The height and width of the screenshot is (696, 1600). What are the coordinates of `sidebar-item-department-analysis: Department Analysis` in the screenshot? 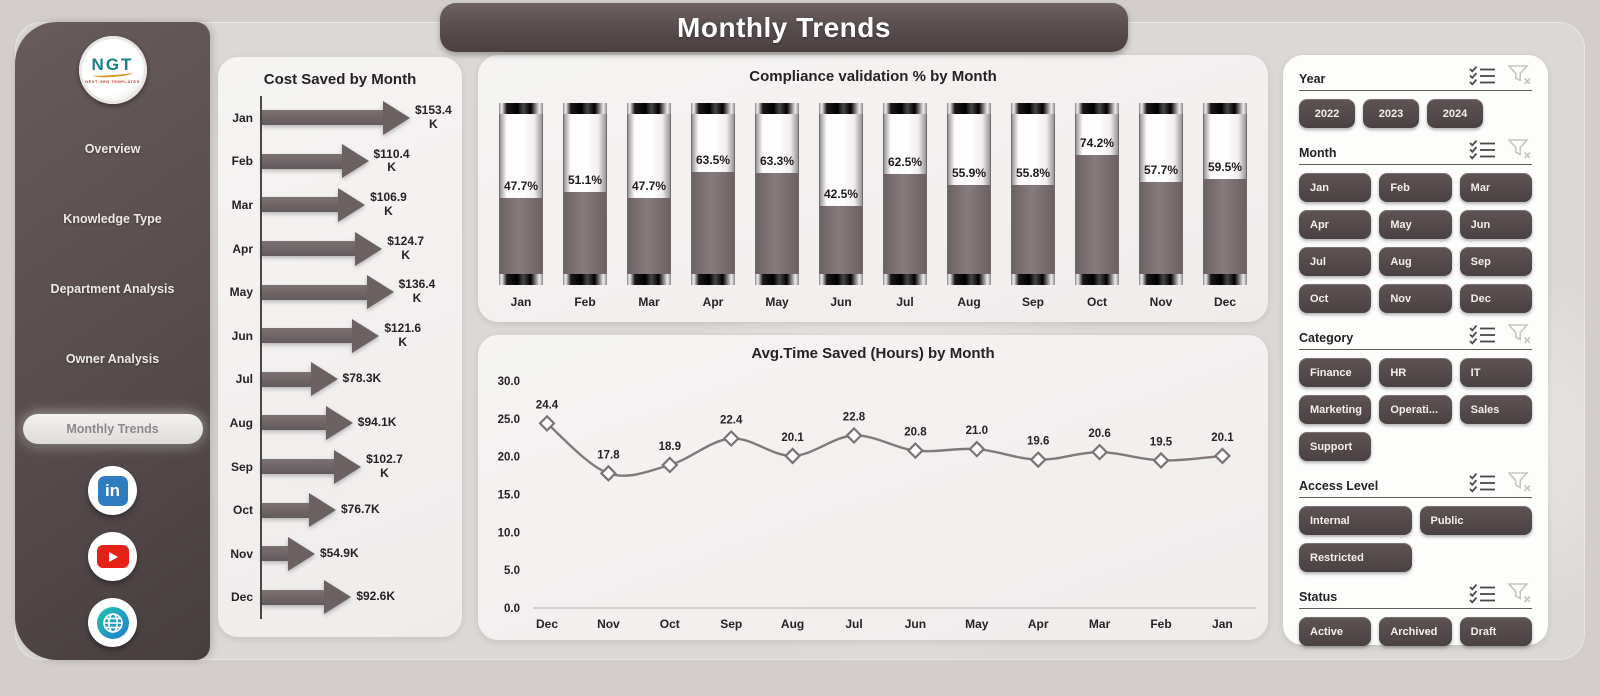 It's located at (112, 289).